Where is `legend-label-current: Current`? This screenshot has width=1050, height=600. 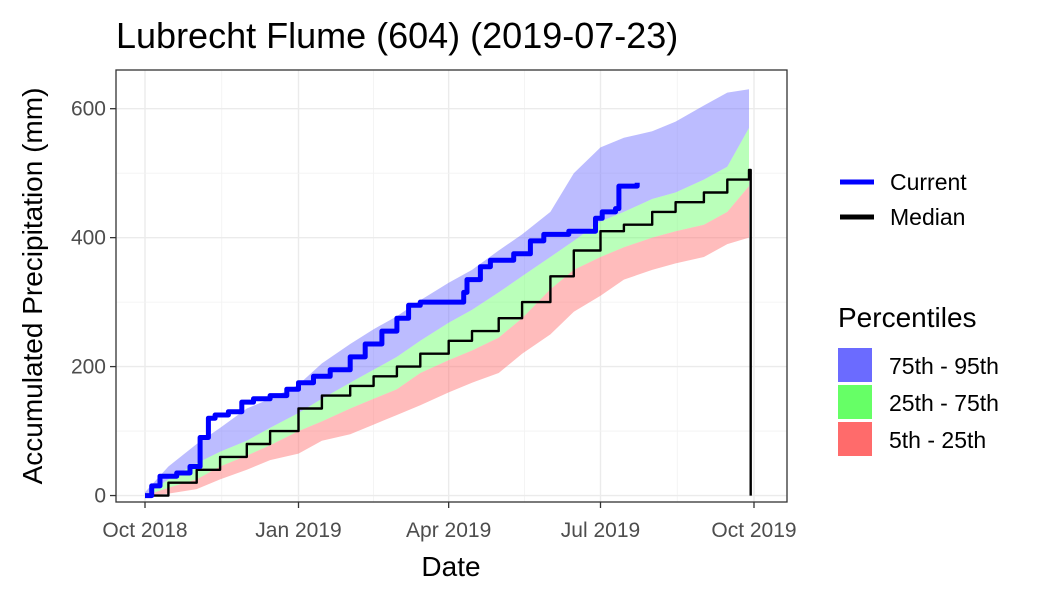
legend-label-current: Current is located at coordinates (928, 182).